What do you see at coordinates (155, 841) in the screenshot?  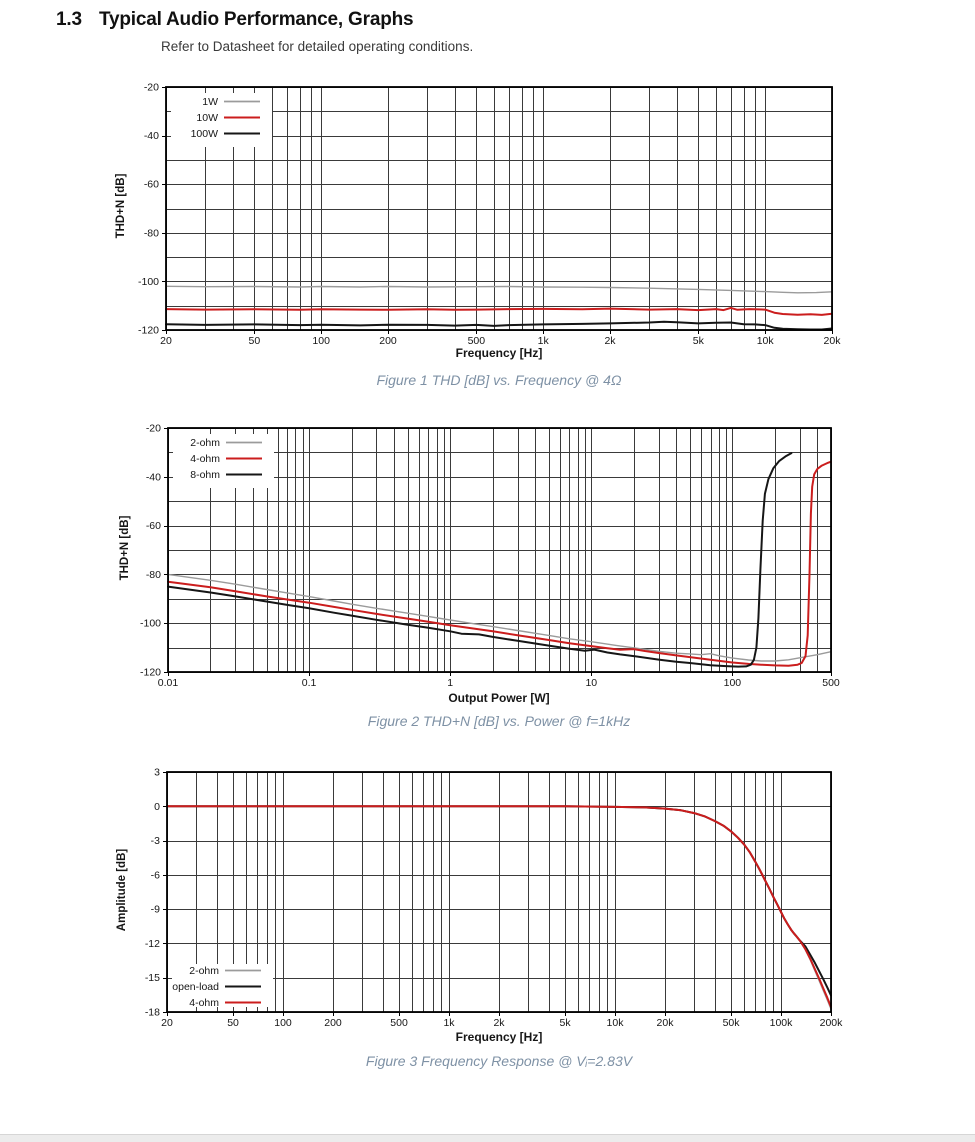 I see `y-tick-label: -3` at bounding box center [155, 841].